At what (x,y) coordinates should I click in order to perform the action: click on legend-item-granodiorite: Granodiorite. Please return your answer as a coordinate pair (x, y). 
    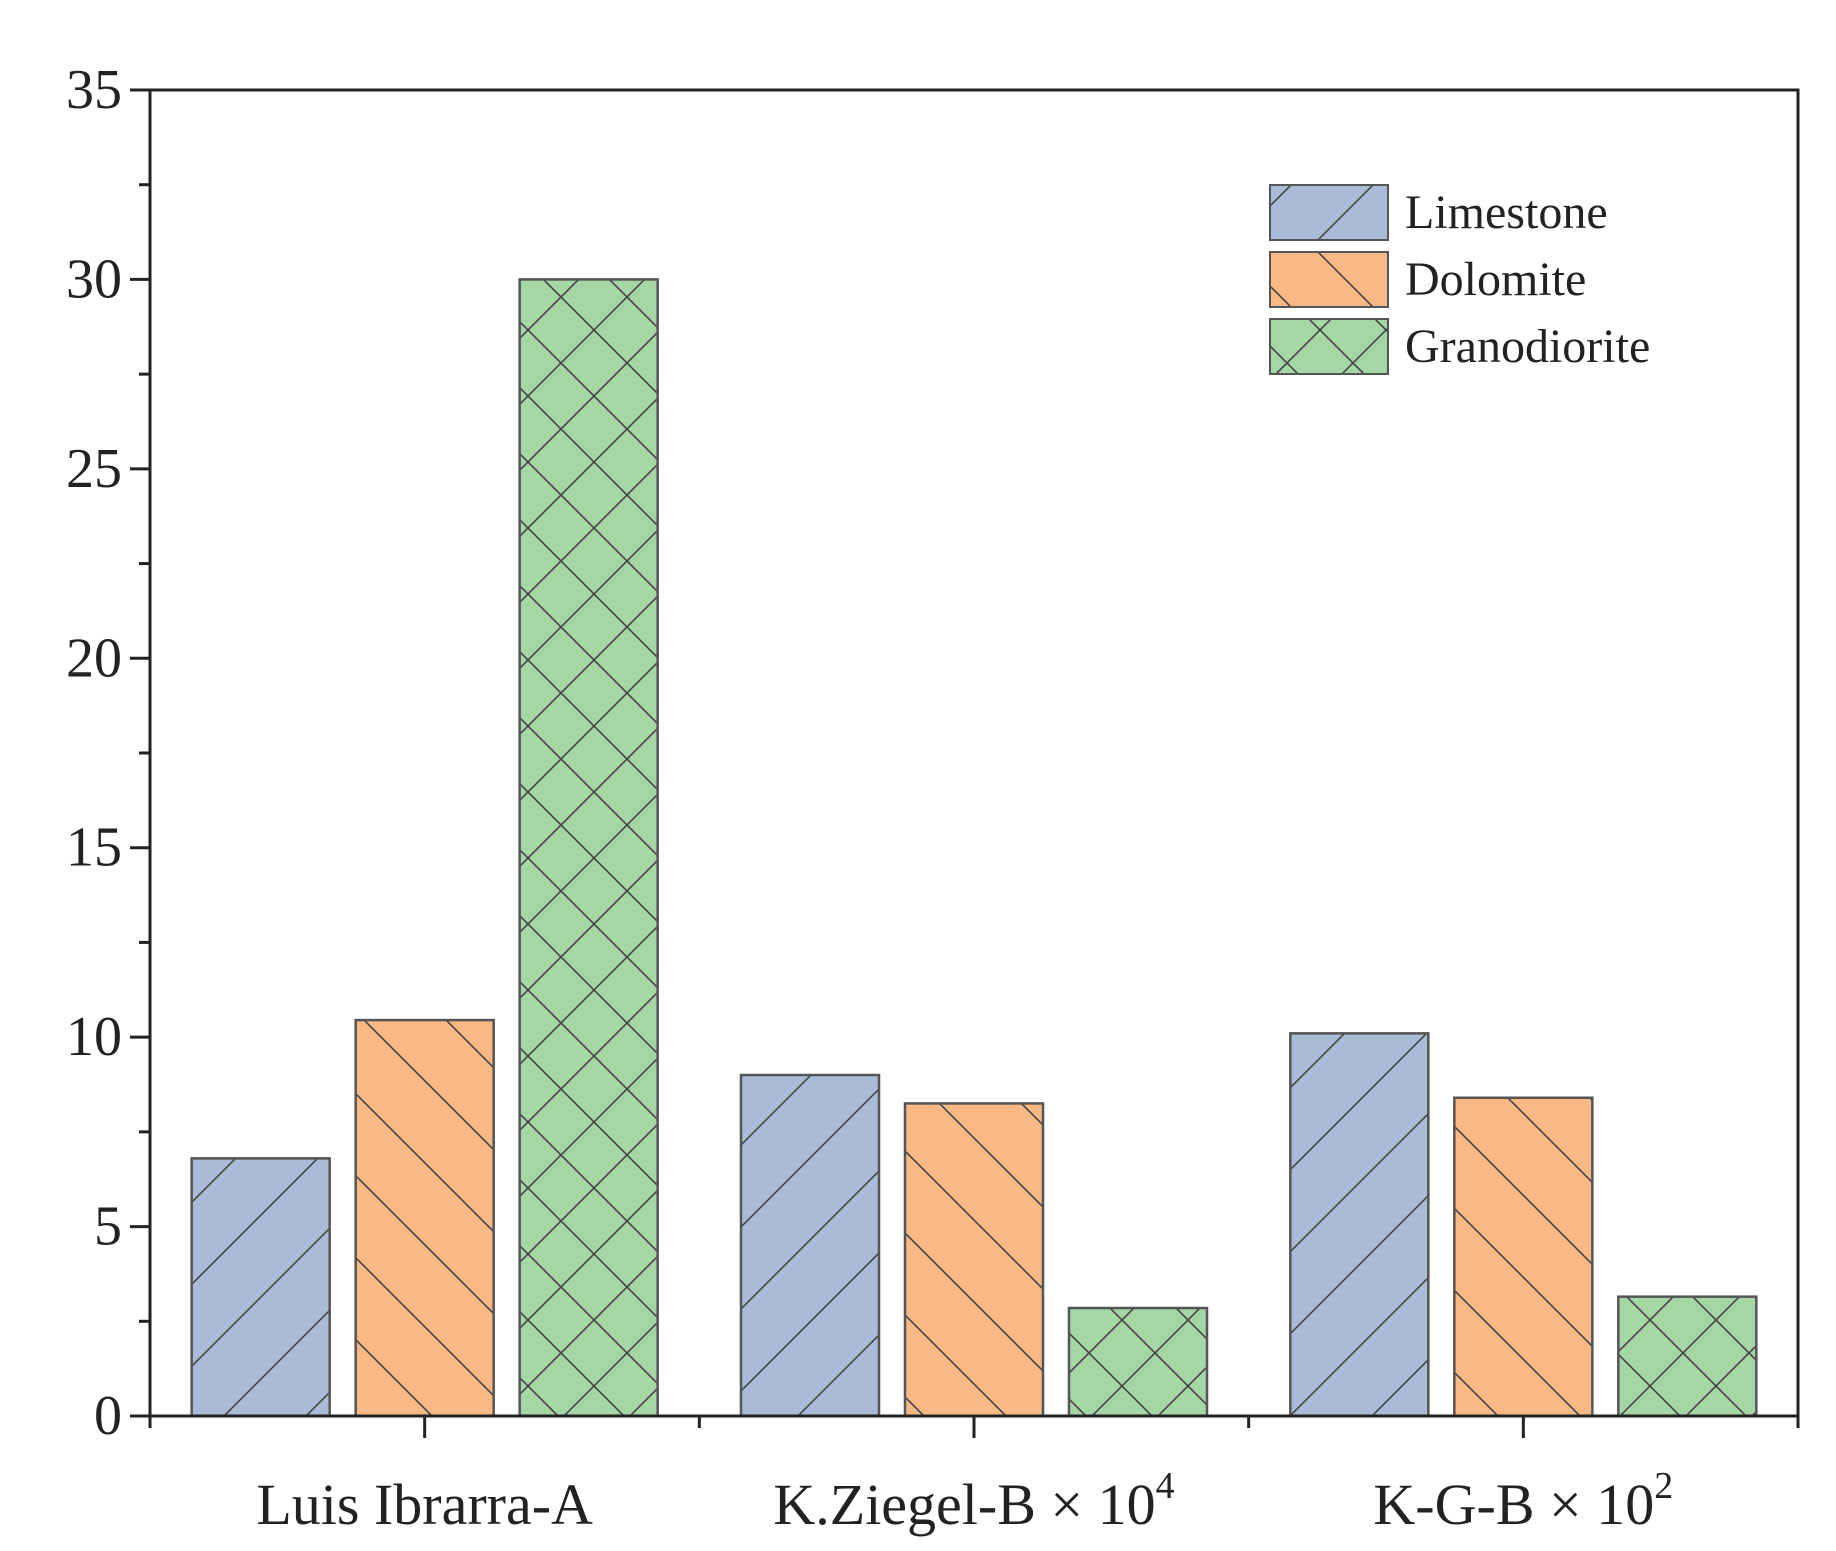
    Looking at the image, I should click on (1459, 346).